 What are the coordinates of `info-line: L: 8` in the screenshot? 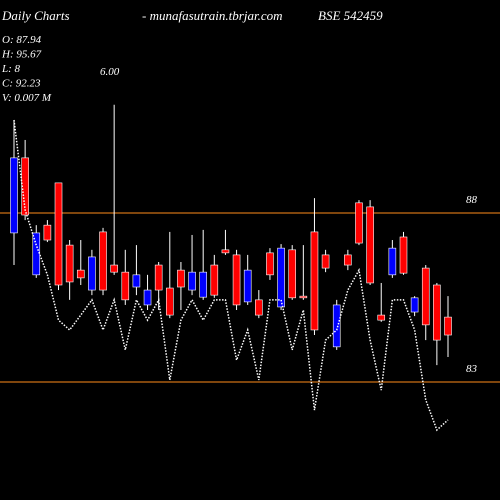 It's located at (11, 69).